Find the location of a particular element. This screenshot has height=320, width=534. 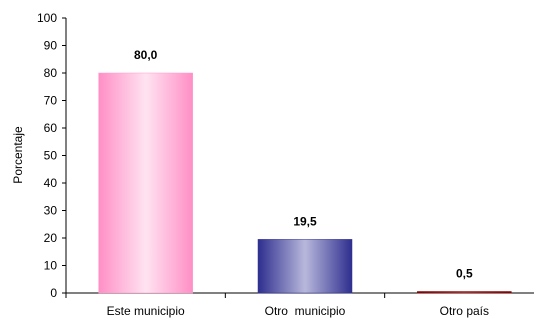

y-tick-label: 40 is located at coordinates (51, 183).